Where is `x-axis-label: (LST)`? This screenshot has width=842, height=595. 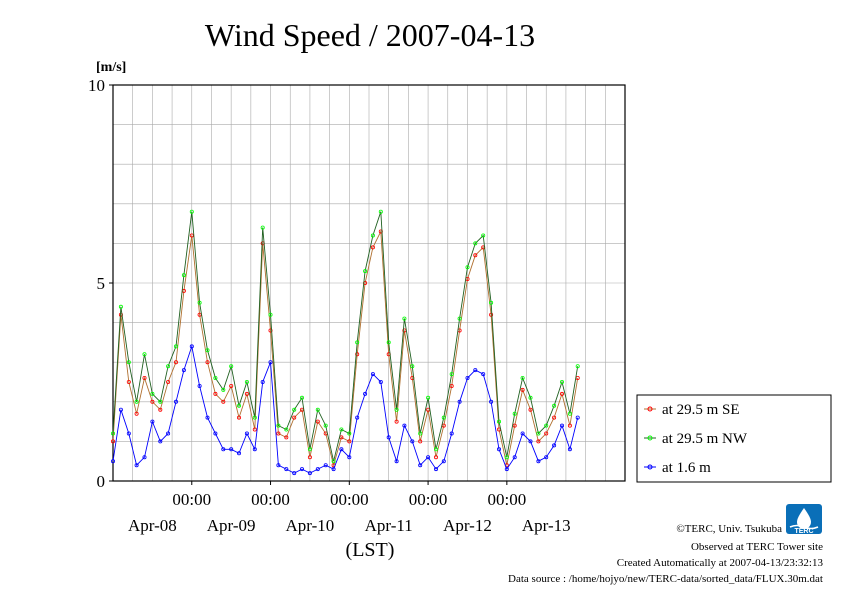
x-axis-label: (LST) is located at coordinates (370, 550).